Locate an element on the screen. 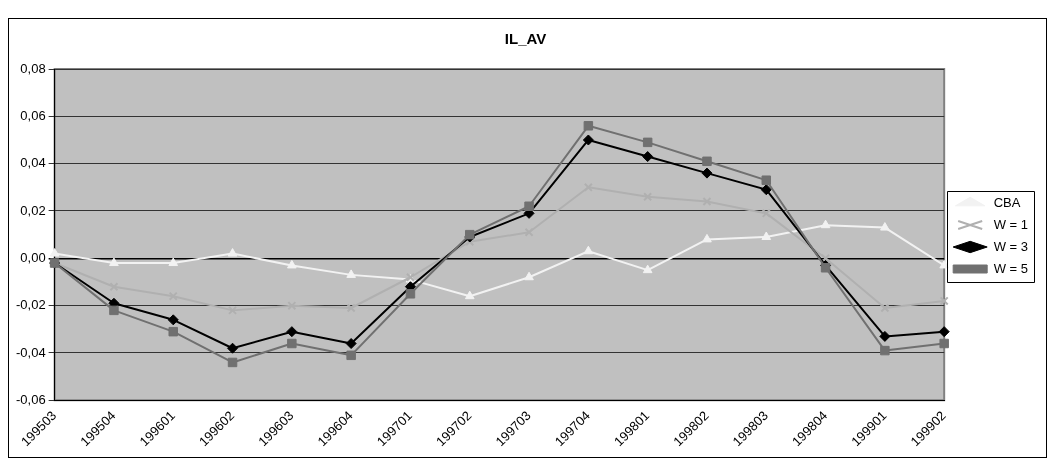 This screenshot has width=1050, height=462. y-tick-label: 0,02 is located at coordinates (33, 210).